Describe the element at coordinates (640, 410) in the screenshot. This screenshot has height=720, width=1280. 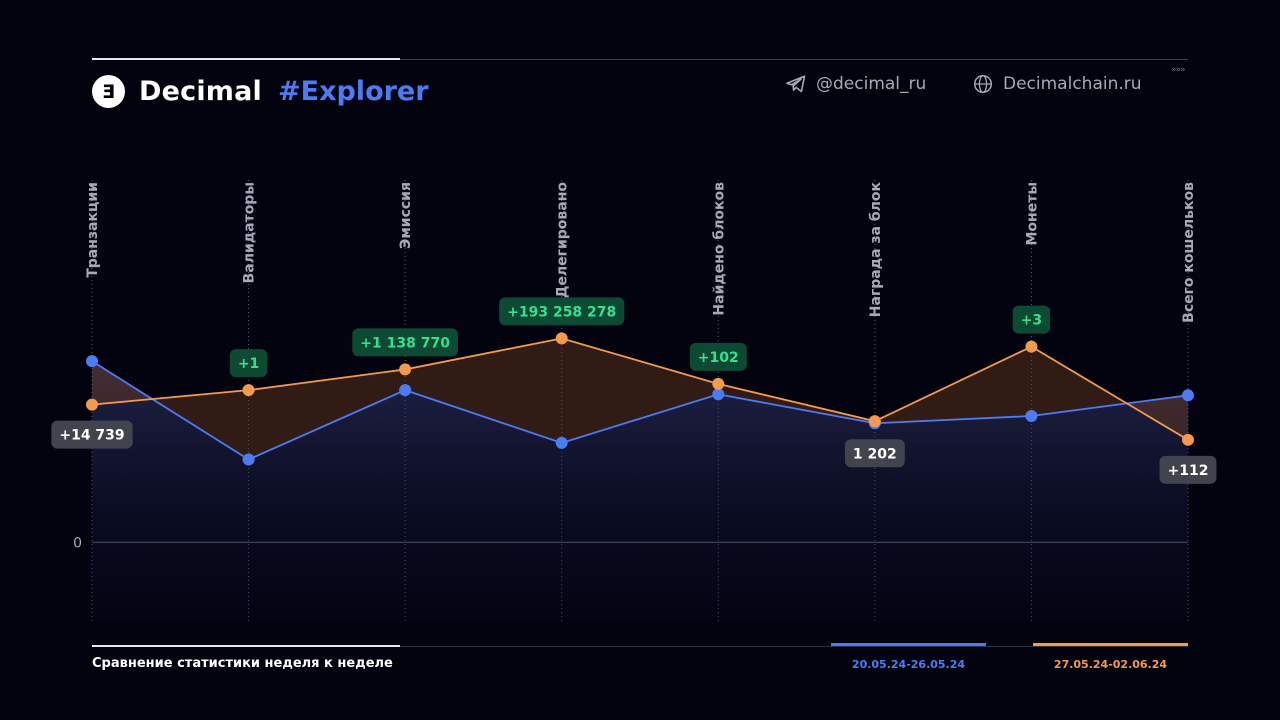
I see `series-line-previous-week` at that location.